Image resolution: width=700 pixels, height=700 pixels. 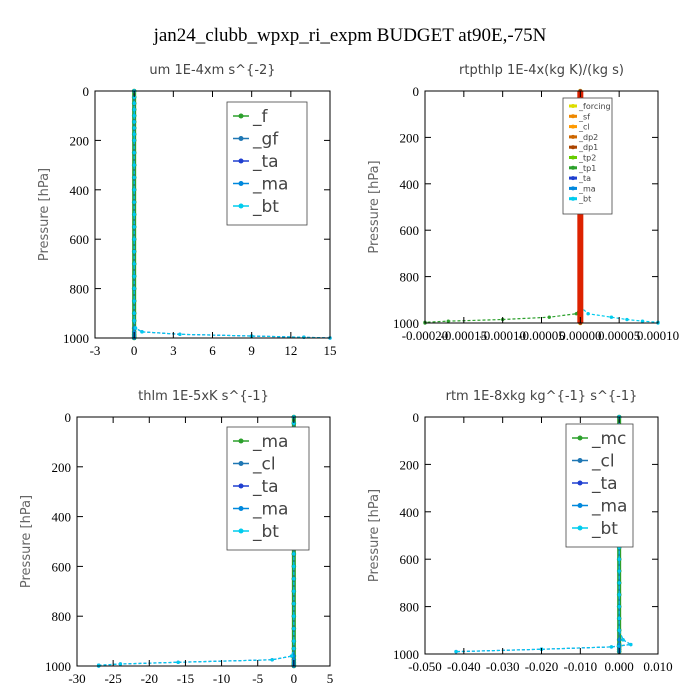 I want to click on legend: _forcing_sf _cl_dp2_dp1 _tp2_tp1_ta_ma _bt, so click(x=587, y=156).